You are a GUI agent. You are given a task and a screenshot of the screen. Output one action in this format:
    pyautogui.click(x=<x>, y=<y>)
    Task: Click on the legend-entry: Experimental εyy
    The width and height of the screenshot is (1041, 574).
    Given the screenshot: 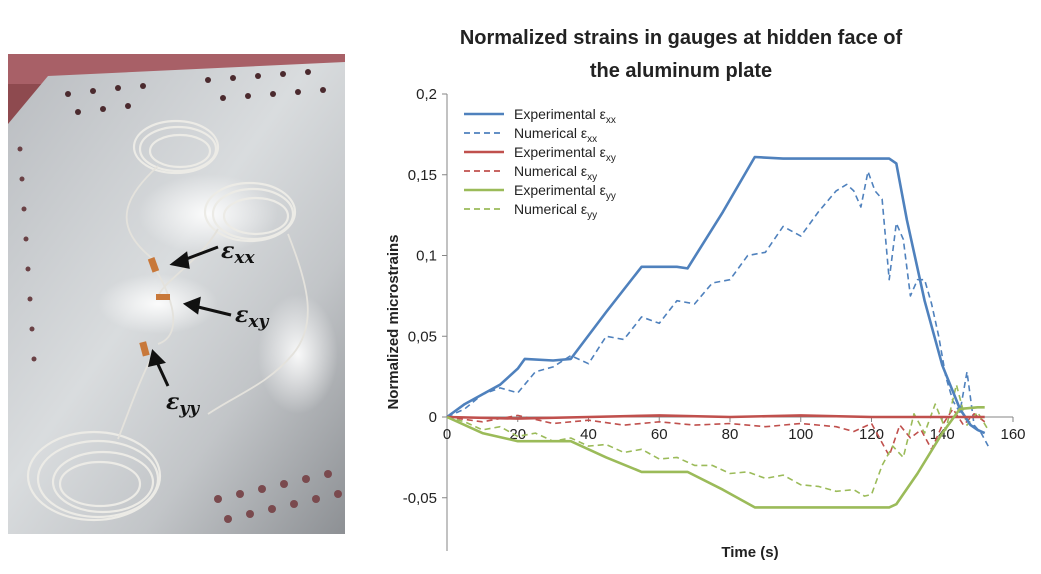 What is the action you would take?
    pyautogui.click(x=565, y=192)
    